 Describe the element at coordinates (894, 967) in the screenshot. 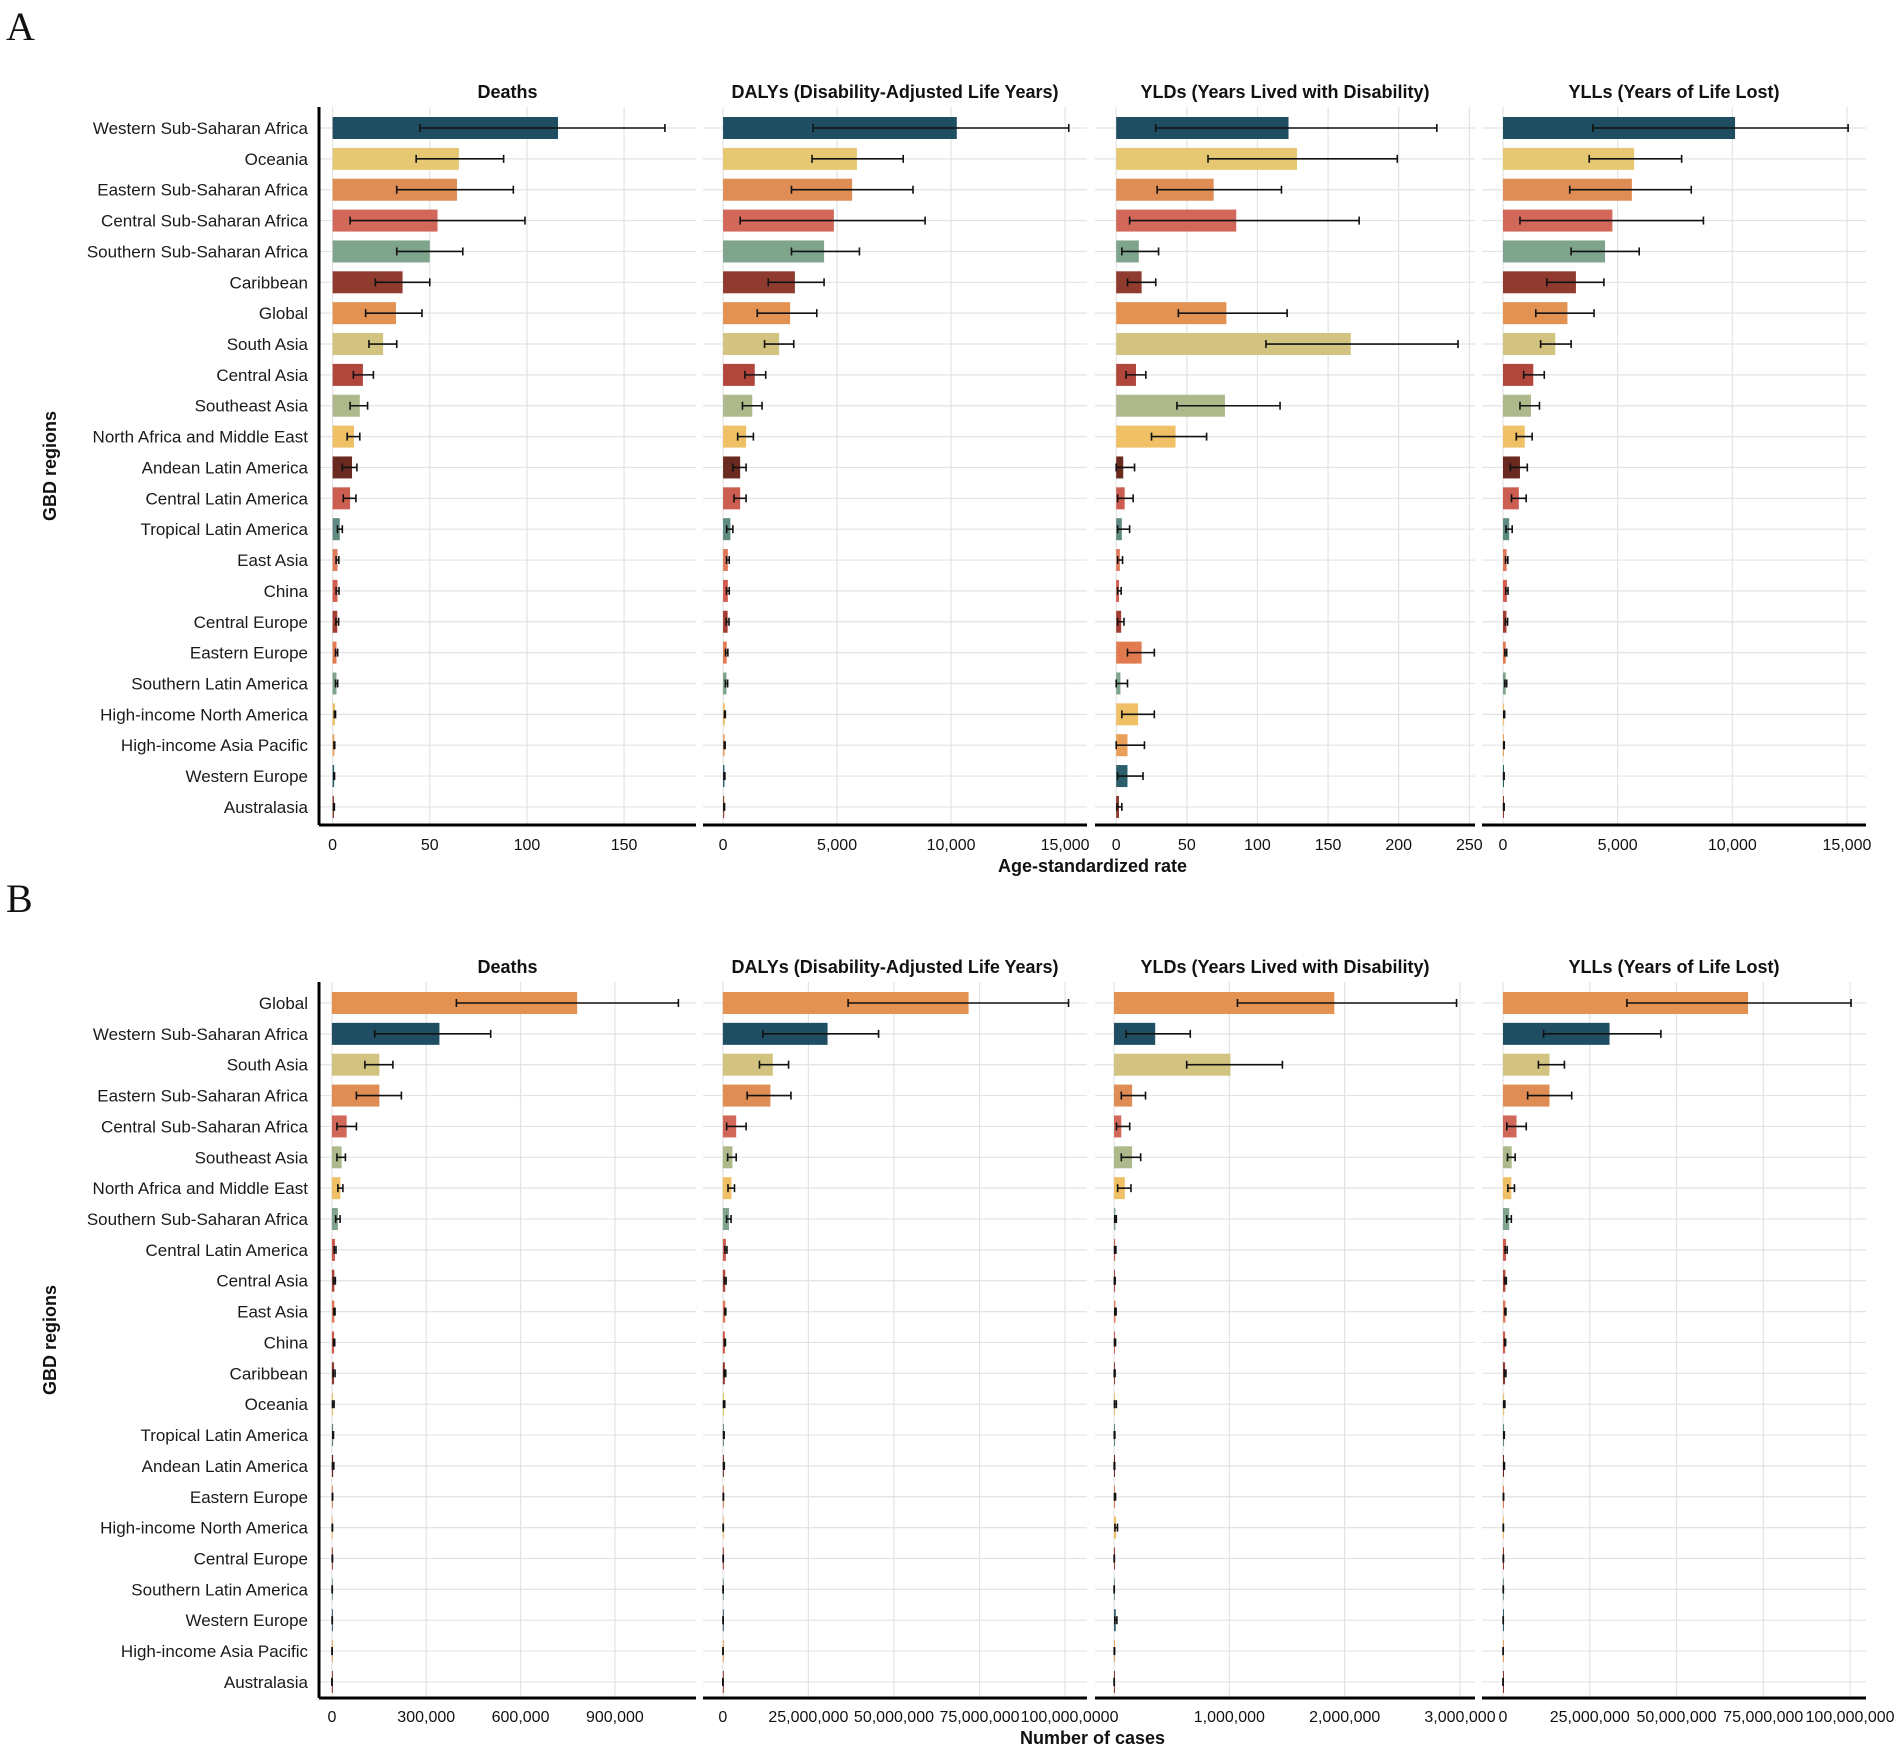

I see `facet-title: DALYs (Disability-Adjusted Life Years)` at that location.